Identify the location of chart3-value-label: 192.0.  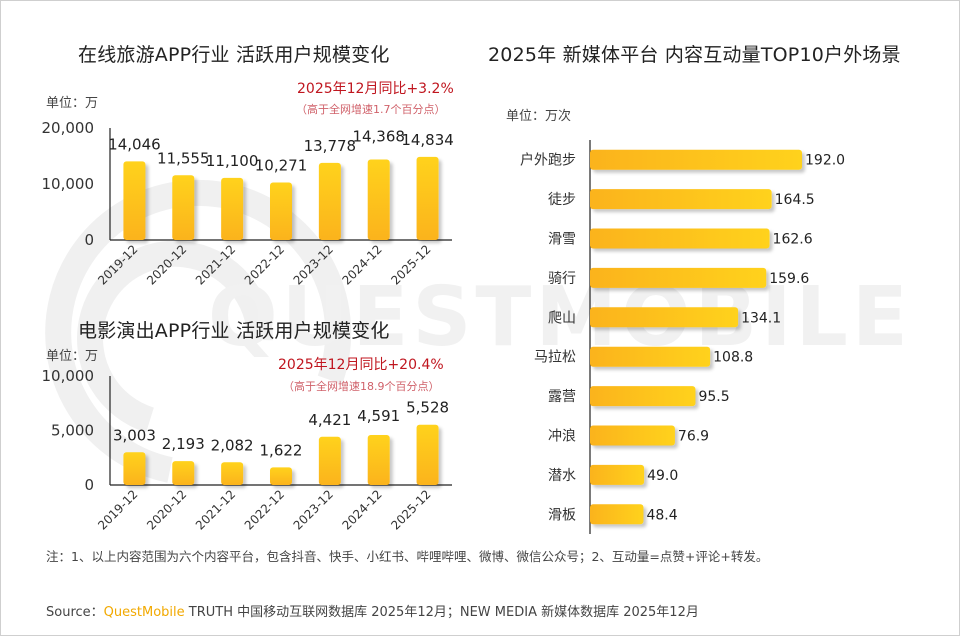
(825, 161).